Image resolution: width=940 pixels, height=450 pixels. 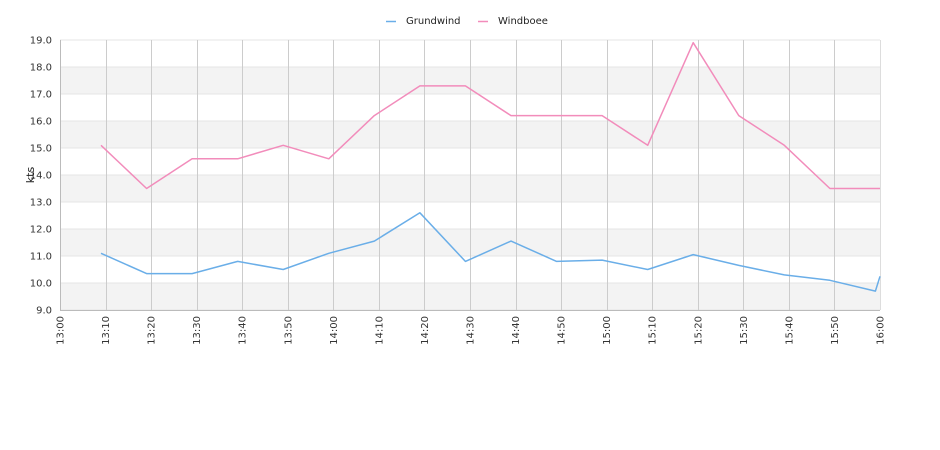 I want to click on x-tick-label: 15:20, so click(x=698, y=330).